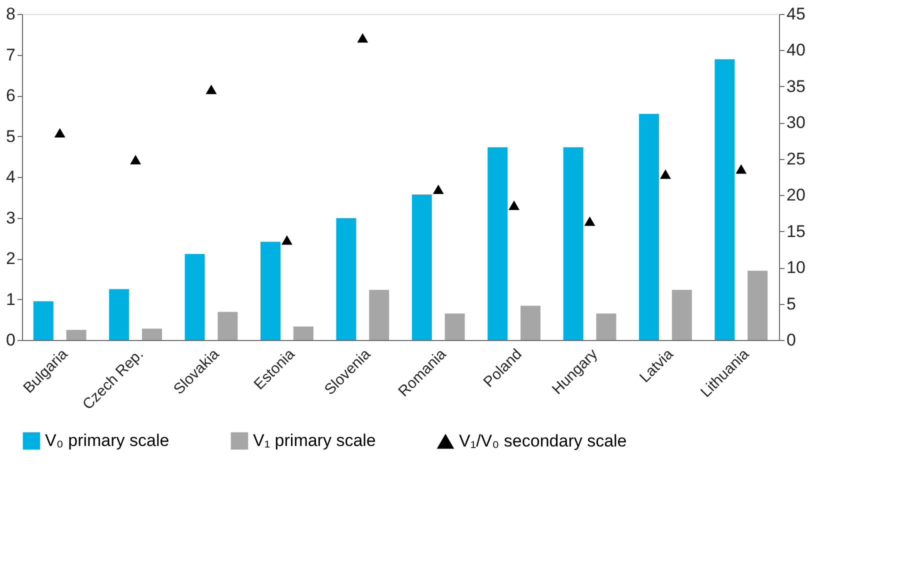 The image size is (906, 586). What do you see at coordinates (796, 122) in the screenshot?
I see `y2-tick-label: 30` at bounding box center [796, 122].